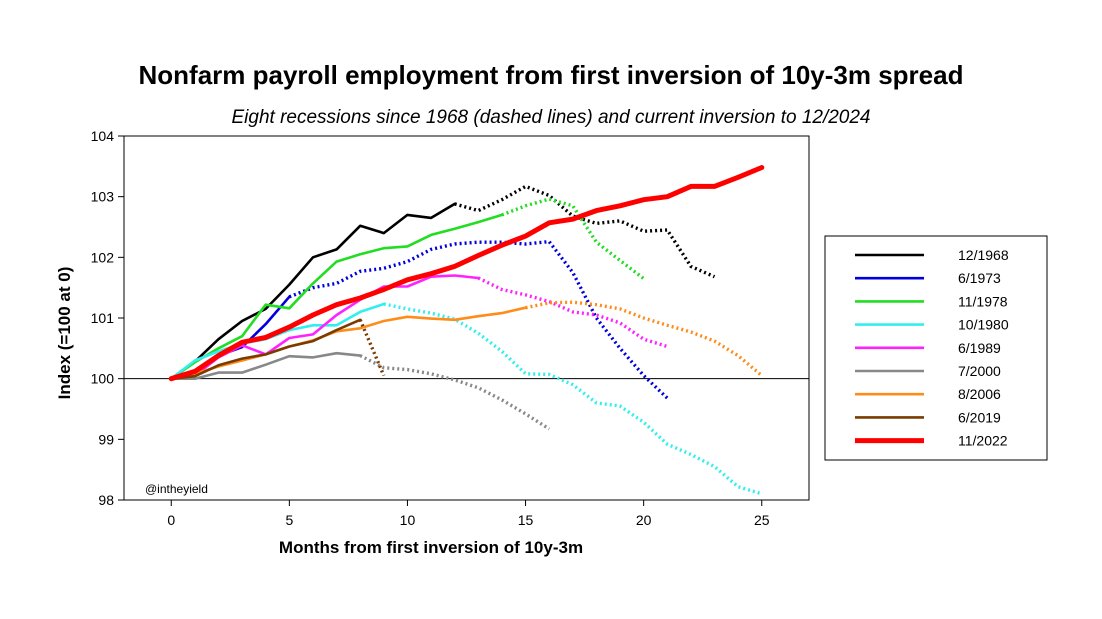 Image resolution: width=1102 pixels, height=619 pixels. Describe the element at coordinates (265, 366) in the screenshot. I see `series-7-2000-solid` at that location.